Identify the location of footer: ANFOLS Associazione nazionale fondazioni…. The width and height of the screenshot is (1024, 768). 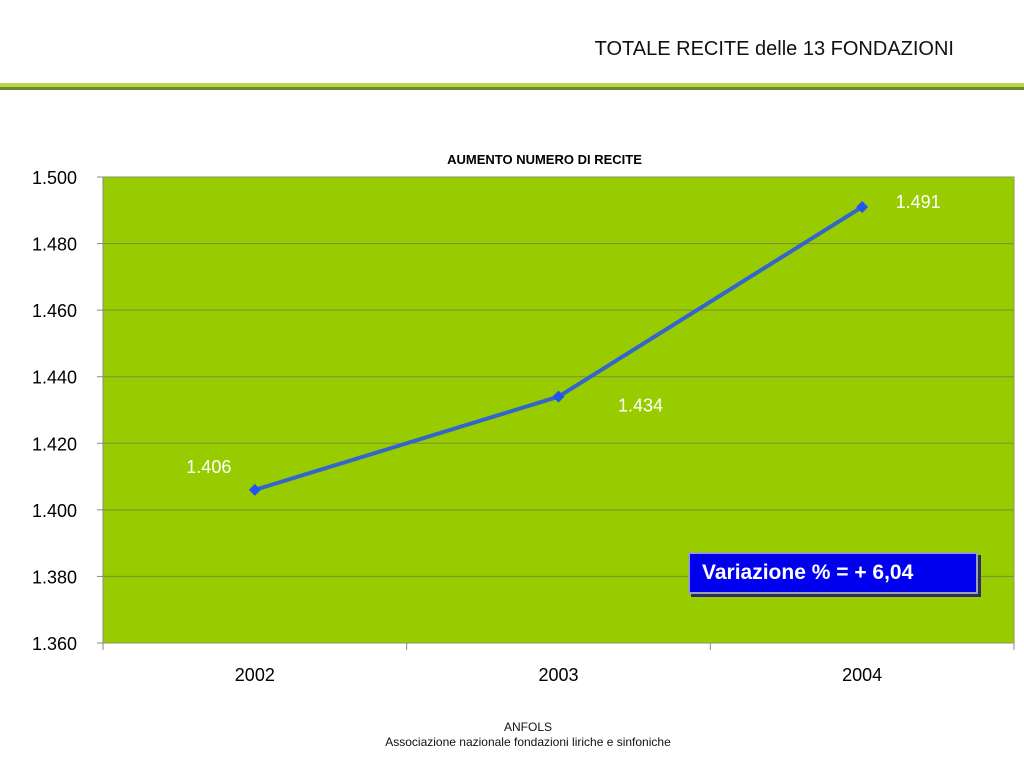
(512, 735).